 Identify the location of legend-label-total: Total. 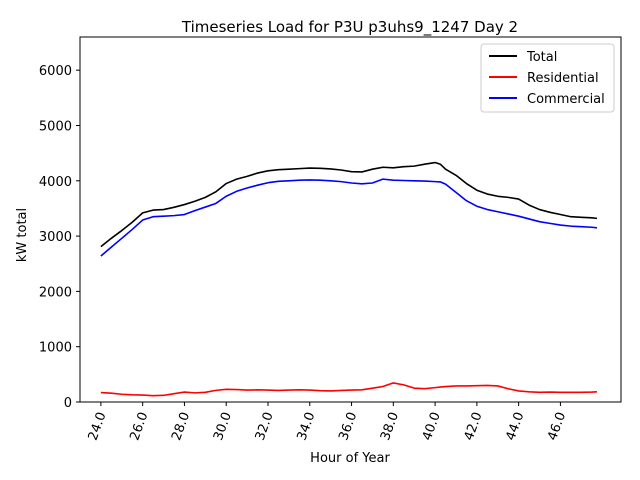
(541, 57).